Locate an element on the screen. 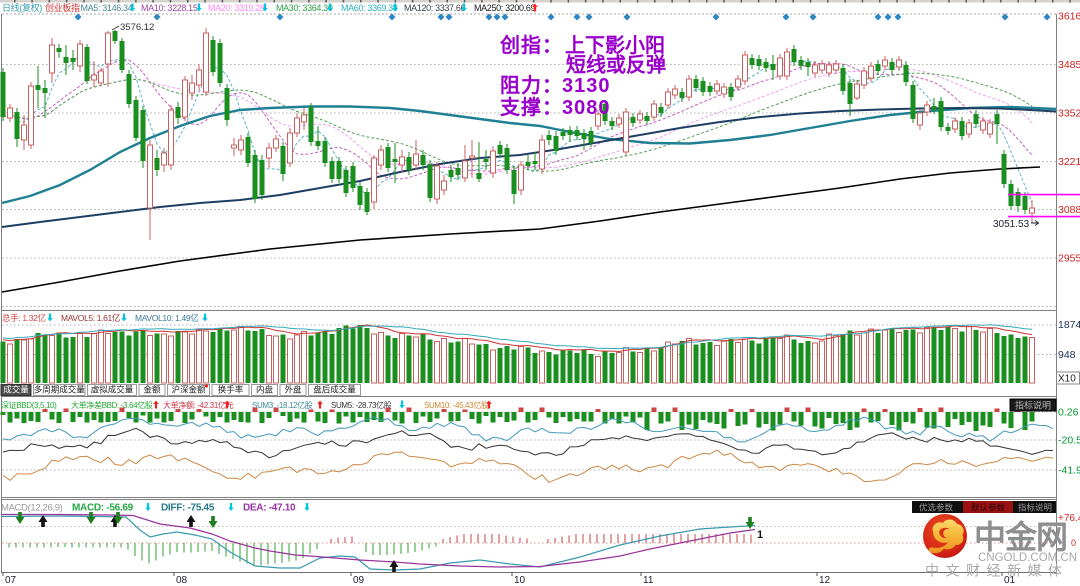  svg-text: MA250: 3200.69 is located at coordinates (504, 8).